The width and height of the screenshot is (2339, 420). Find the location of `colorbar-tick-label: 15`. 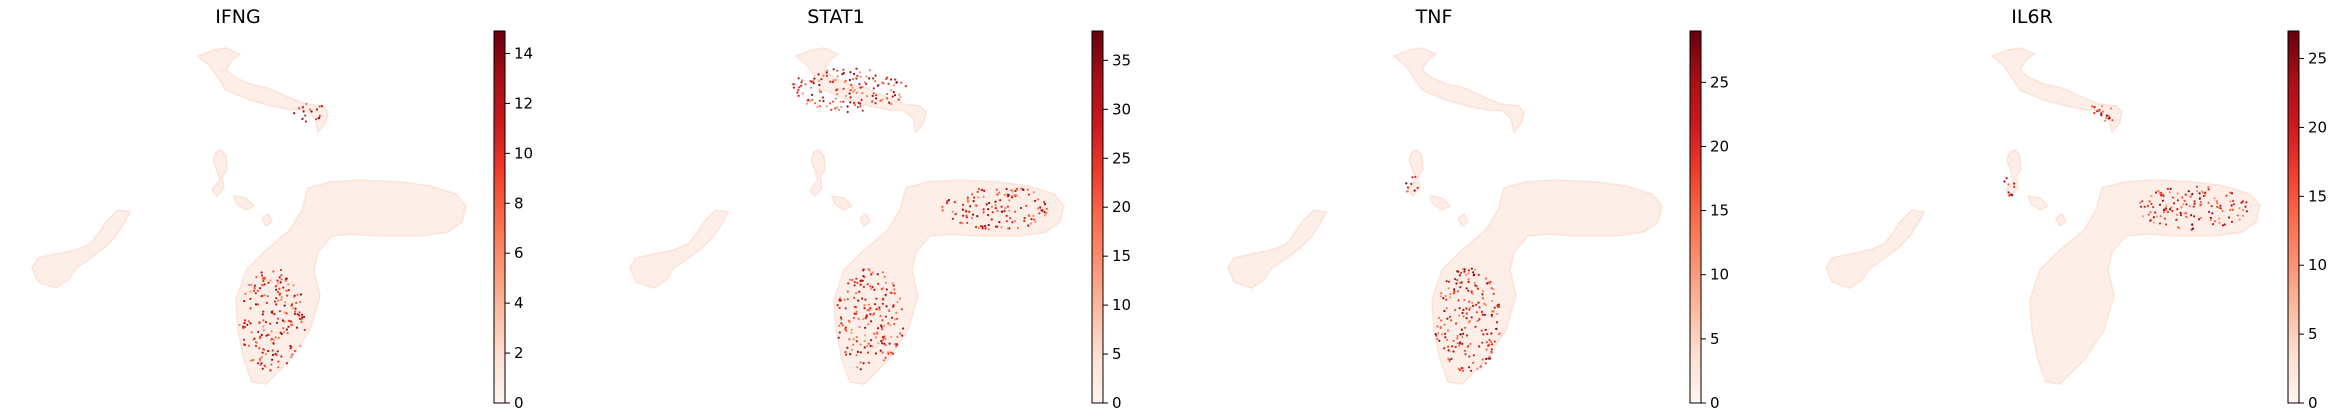

colorbar-tick-label: 15 is located at coordinates (1121, 256).